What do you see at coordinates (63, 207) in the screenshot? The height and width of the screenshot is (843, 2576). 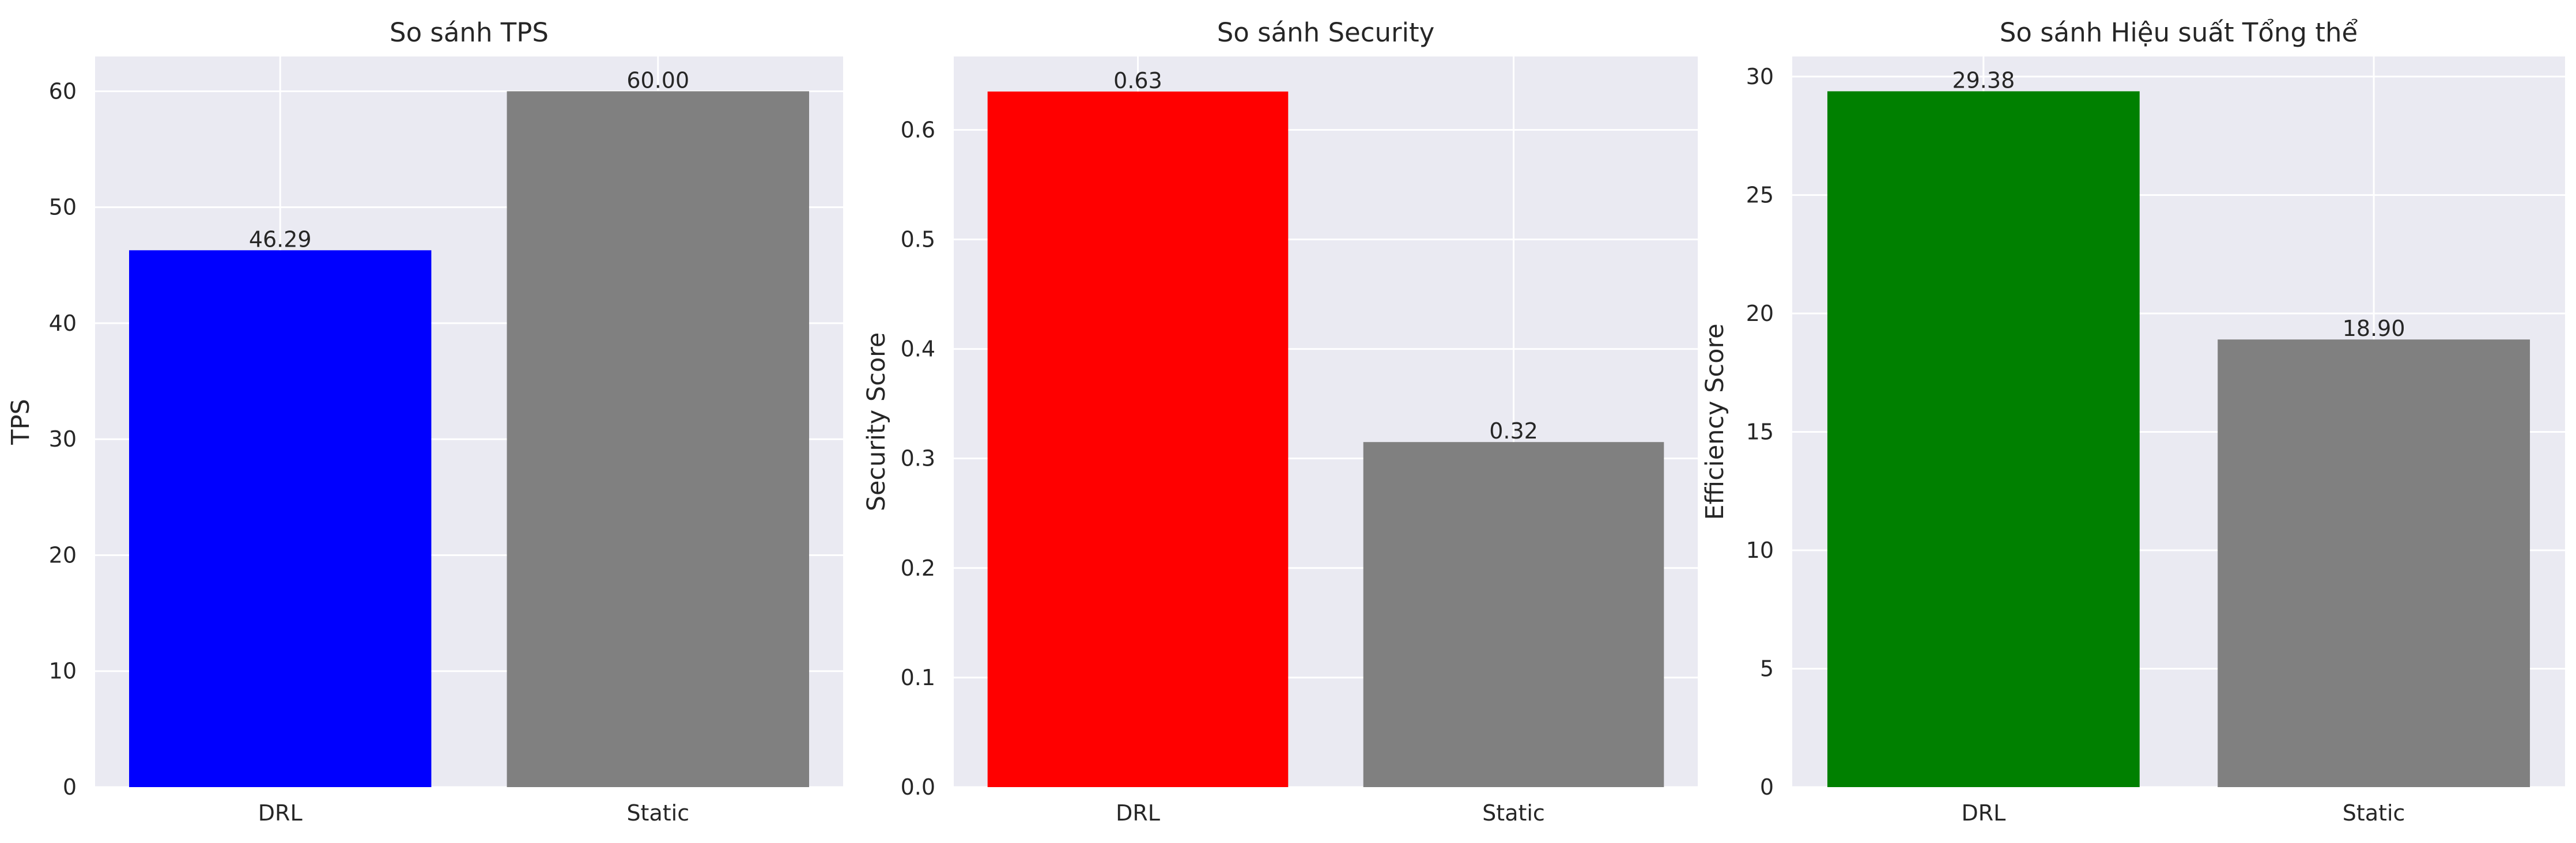 I see `y-tick-label: 50` at bounding box center [63, 207].